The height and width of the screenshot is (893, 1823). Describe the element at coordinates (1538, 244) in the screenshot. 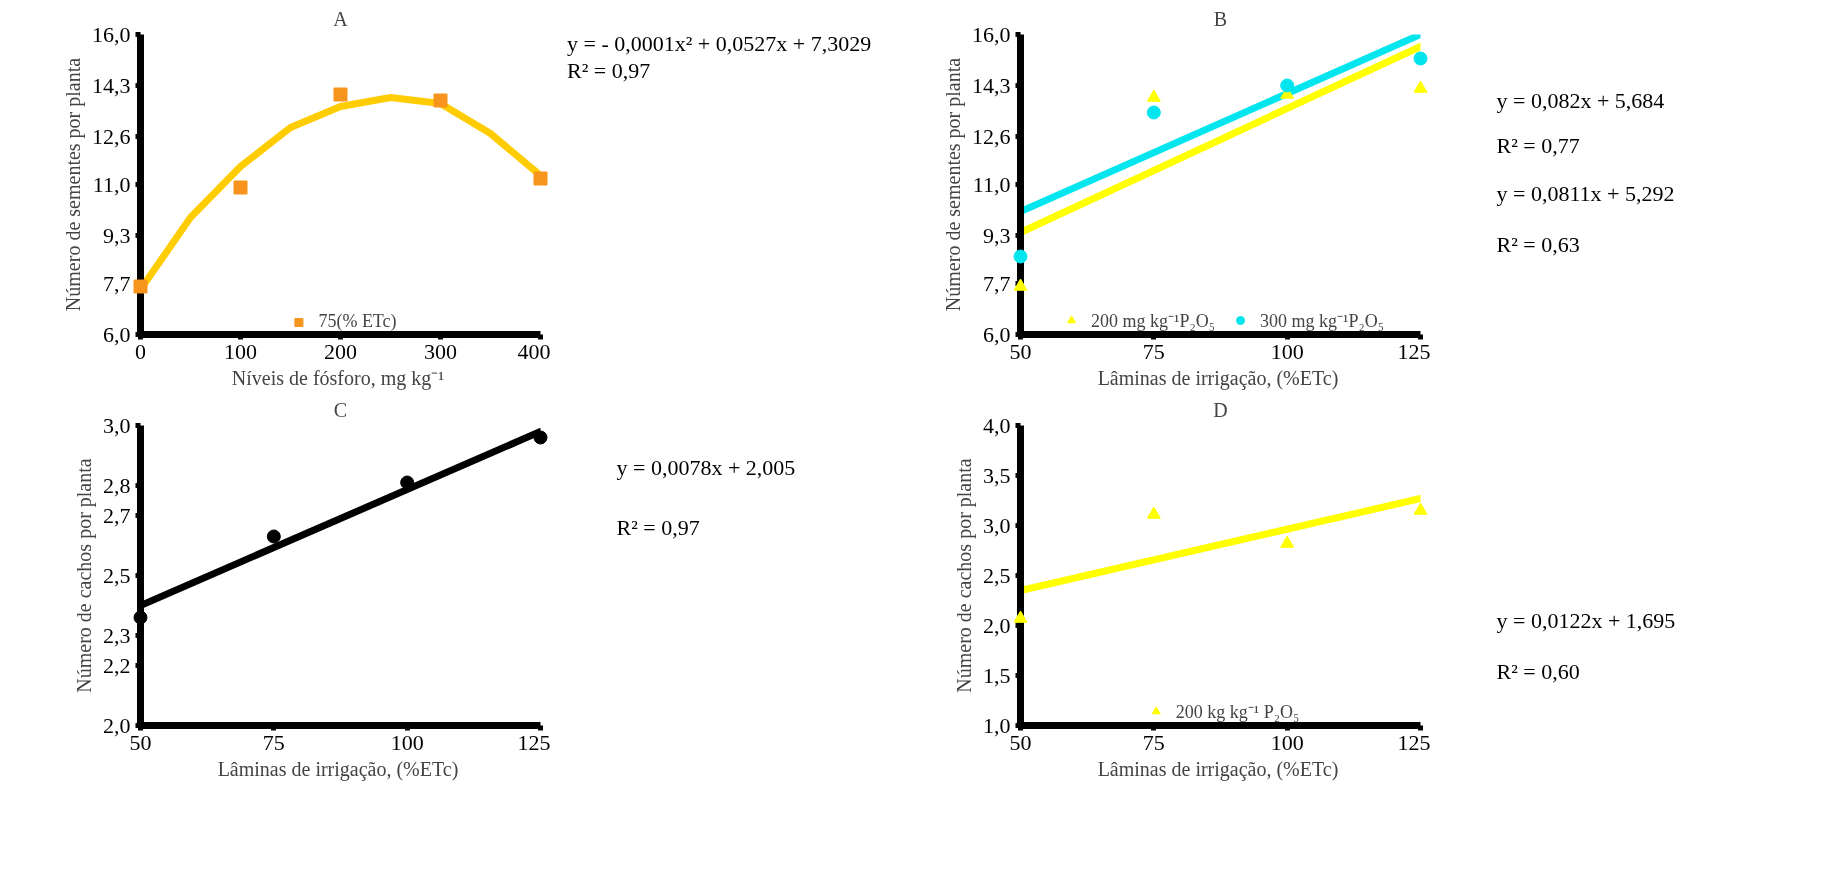

I see `text: R² = 0,63` at that location.